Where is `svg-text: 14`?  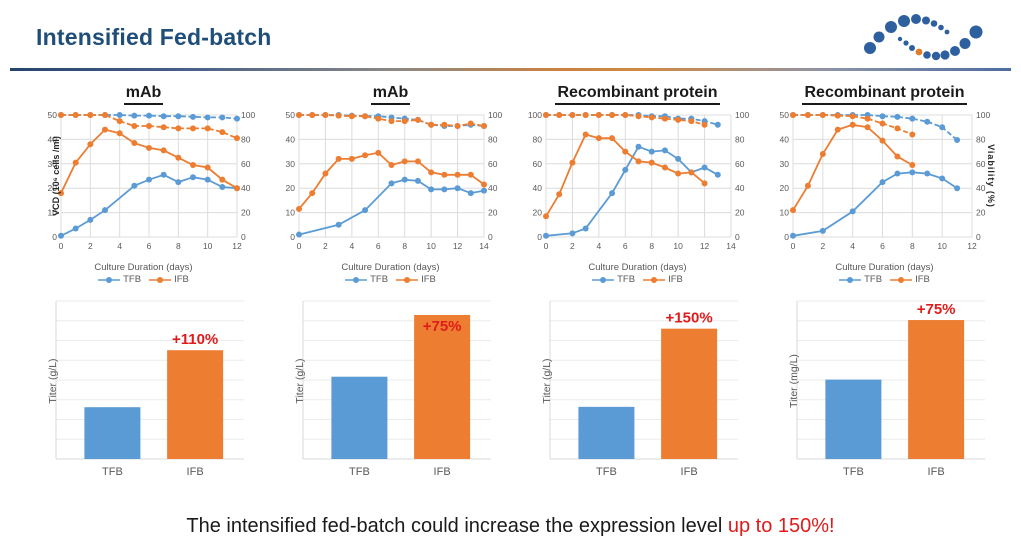 svg-text: 14 is located at coordinates (731, 246).